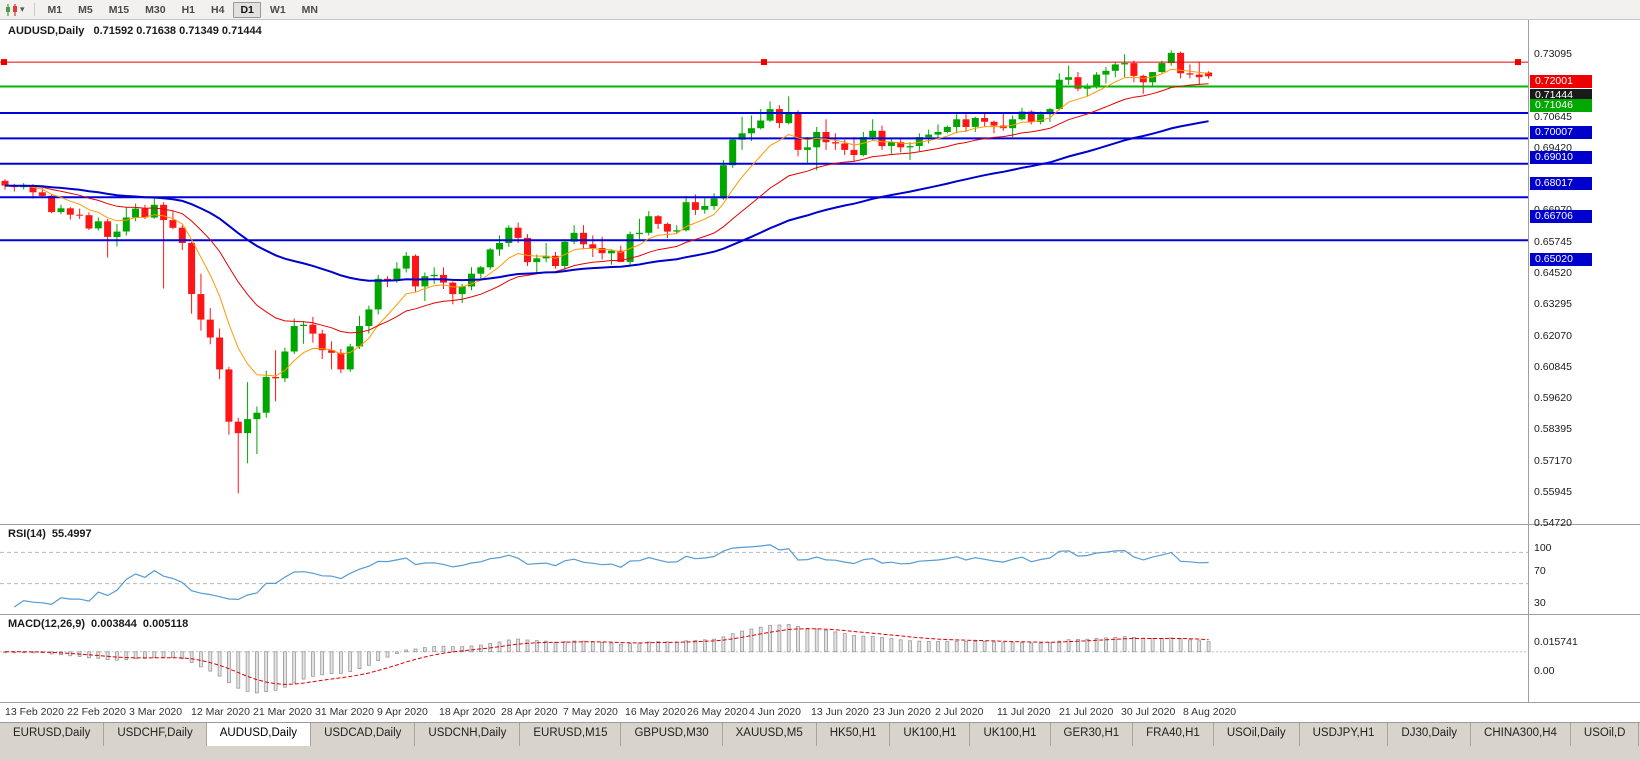 This screenshot has height=760, width=1640. Describe the element at coordinates (607, 656) in the screenshot. I see `macd-signal-line` at that location.